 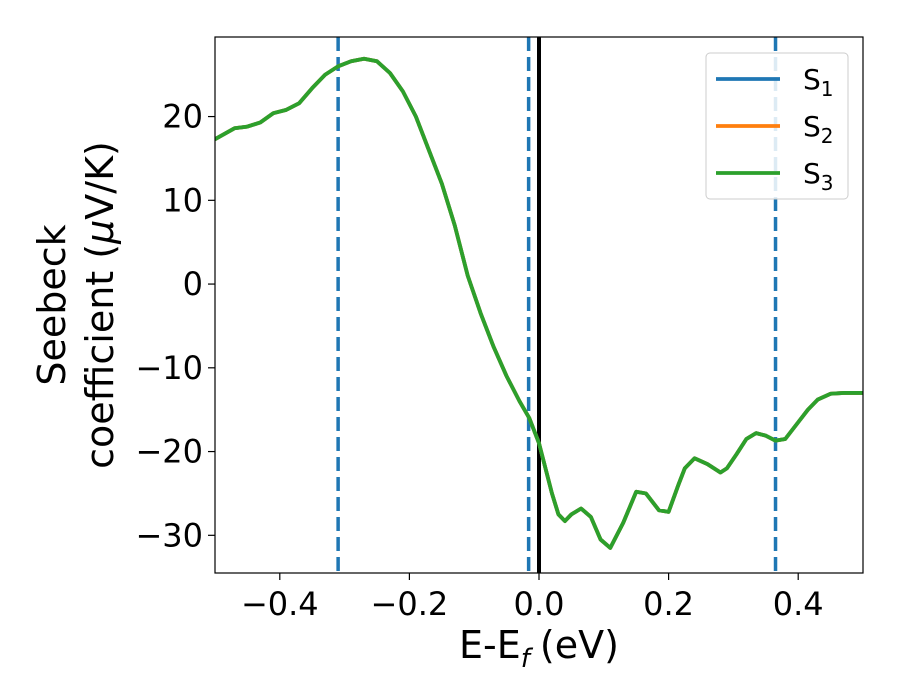 I want to click on x-tick-label: 0.0, so click(x=539, y=604).